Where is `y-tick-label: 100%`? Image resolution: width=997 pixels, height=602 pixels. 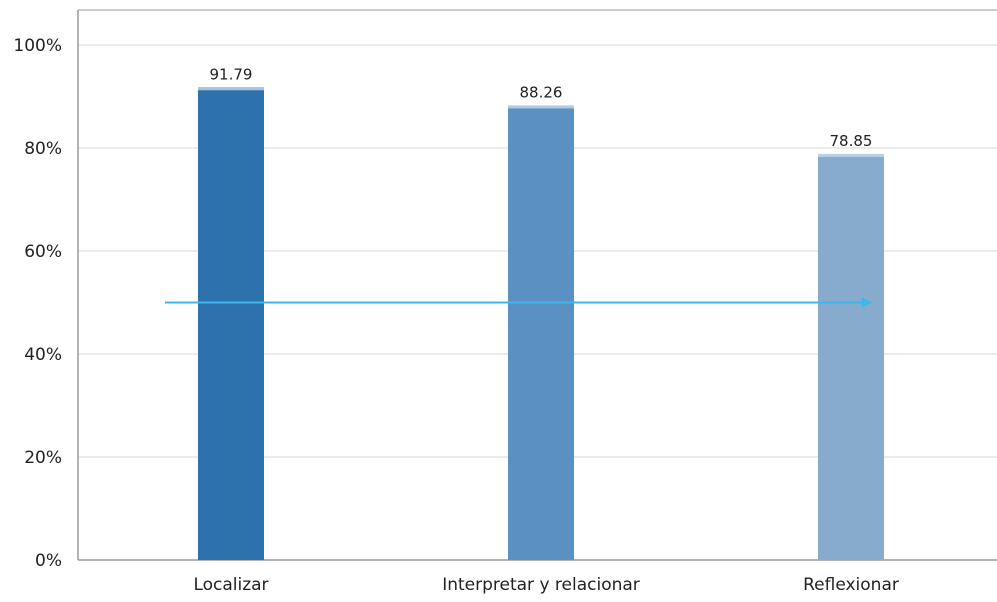 y-tick-label: 100% is located at coordinates (37, 46).